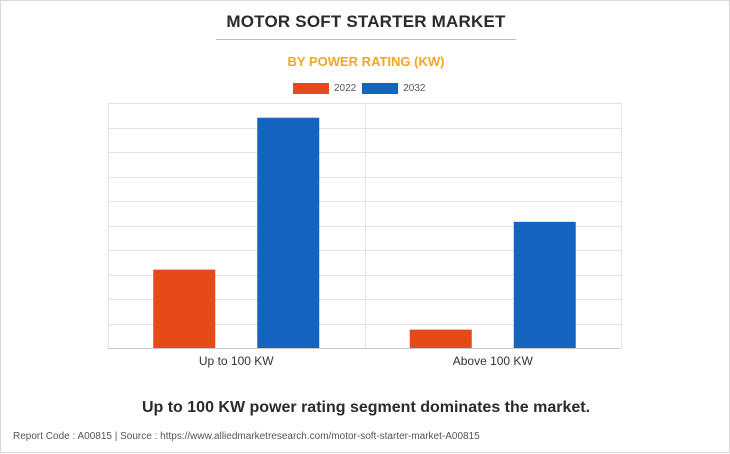  Describe the element at coordinates (236, 361) in the screenshot. I see `x-tick-label: Up to 100 KW` at that location.